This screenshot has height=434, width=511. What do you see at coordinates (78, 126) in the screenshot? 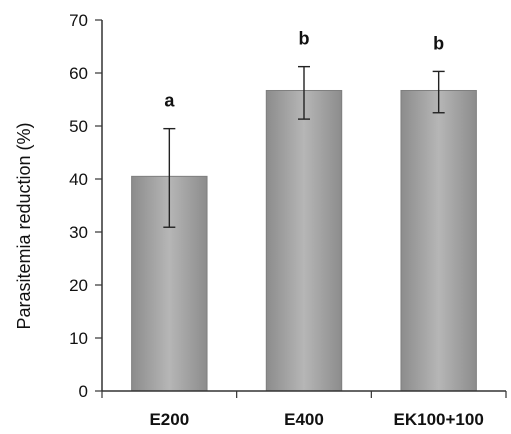
I see `y-tick-label: 50` at bounding box center [78, 126].